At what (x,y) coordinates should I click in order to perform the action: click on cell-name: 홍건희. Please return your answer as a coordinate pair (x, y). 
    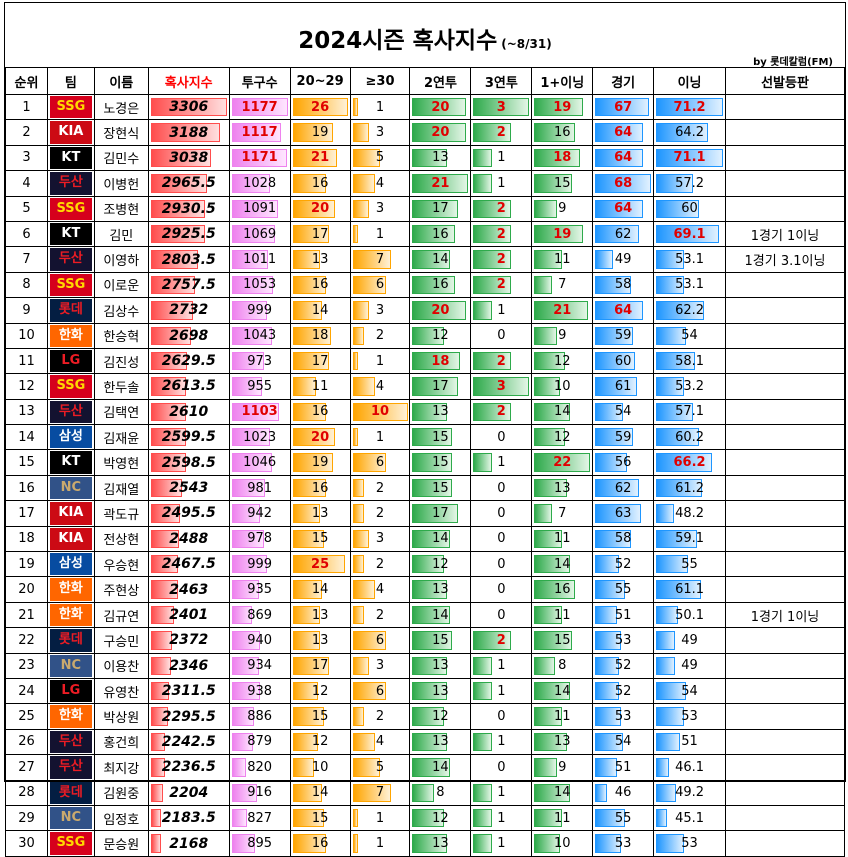
    Looking at the image, I should click on (121, 742).